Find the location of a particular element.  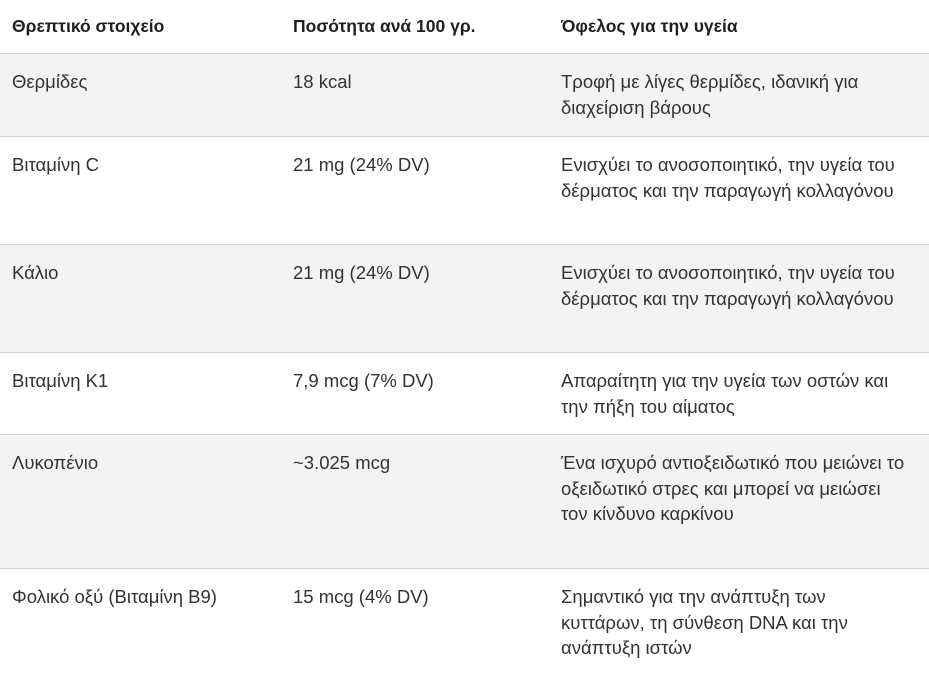

cell-amount: 15 mcg (4% DV) is located at coordinates (415, 621).